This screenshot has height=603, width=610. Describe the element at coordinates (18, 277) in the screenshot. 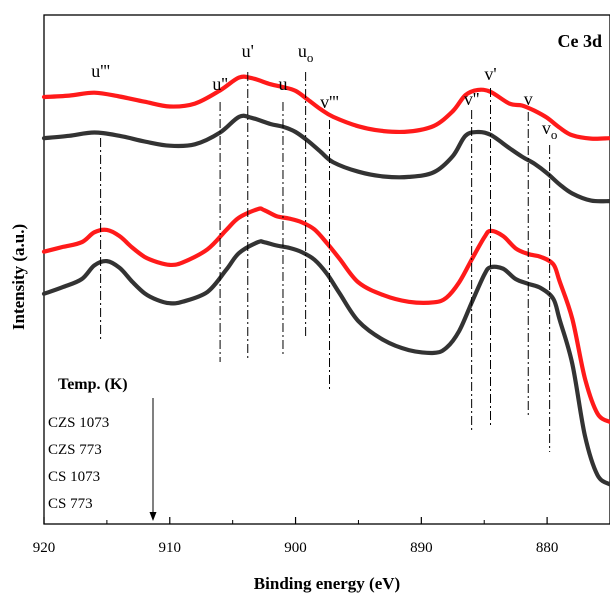

I see `y-axis-title: Intensity (a.u.)` at that location.